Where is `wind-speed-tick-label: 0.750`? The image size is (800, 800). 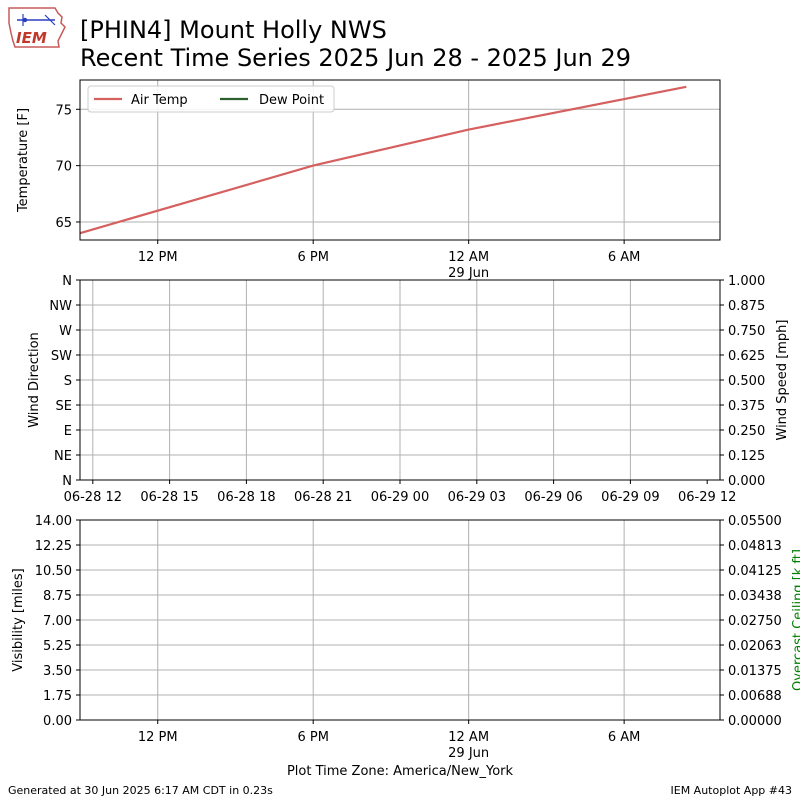
wind-speed-tick-label: 0.750 is located at coordinates (746, 331).